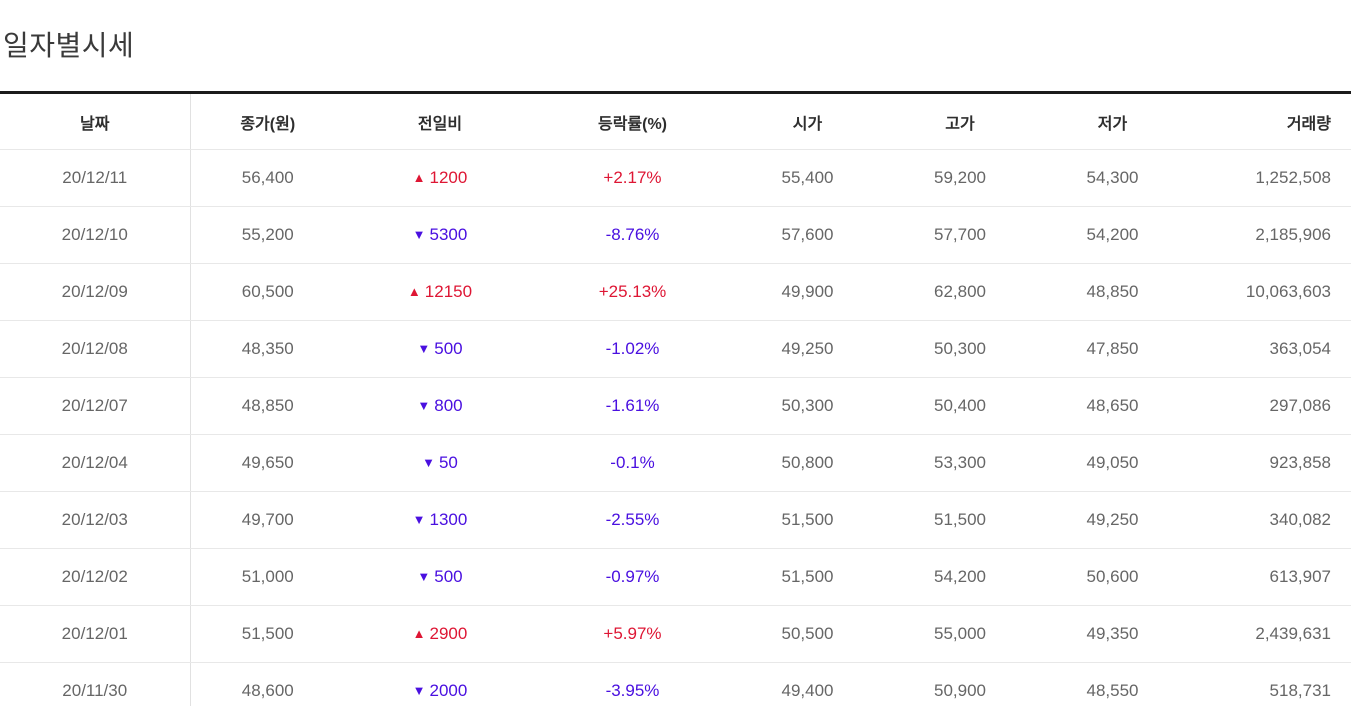  What do you see at coordinates (632, 292) in the screenshot?
I see `cell-rate: +25.13%` at bounding box center [632, 292].